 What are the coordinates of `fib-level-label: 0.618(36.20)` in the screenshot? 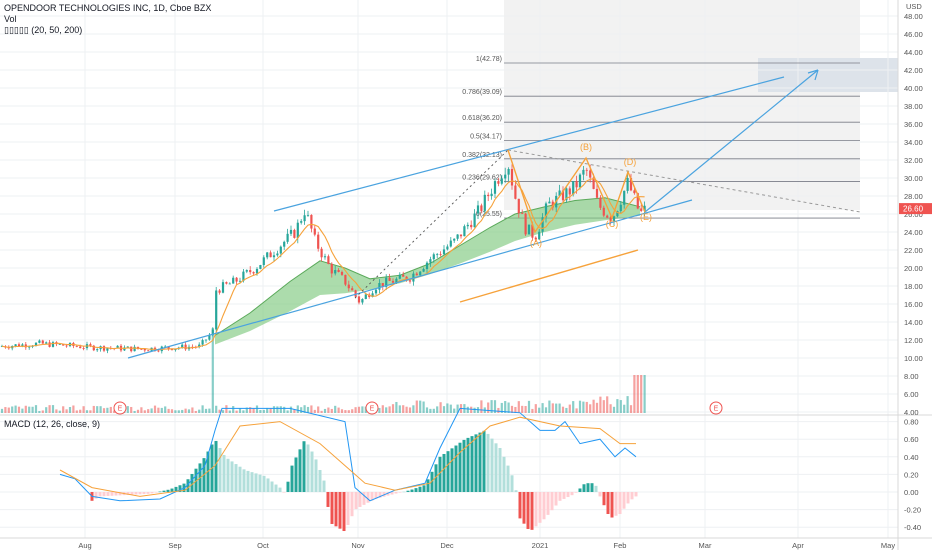 It's located at (482, 118).